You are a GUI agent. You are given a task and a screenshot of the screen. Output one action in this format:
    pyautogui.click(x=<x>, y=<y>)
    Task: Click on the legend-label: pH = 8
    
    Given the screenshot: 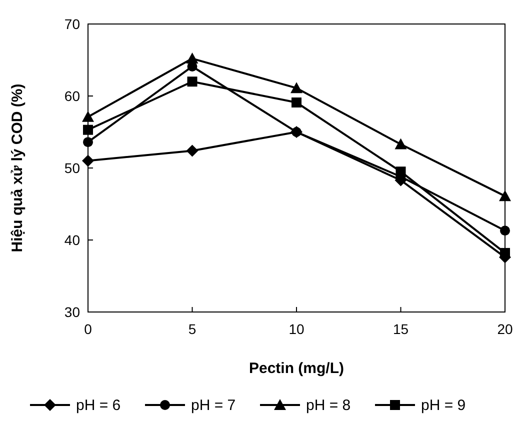 What is the action you would take?
    pyautogui.click(x=328, y=405)
    